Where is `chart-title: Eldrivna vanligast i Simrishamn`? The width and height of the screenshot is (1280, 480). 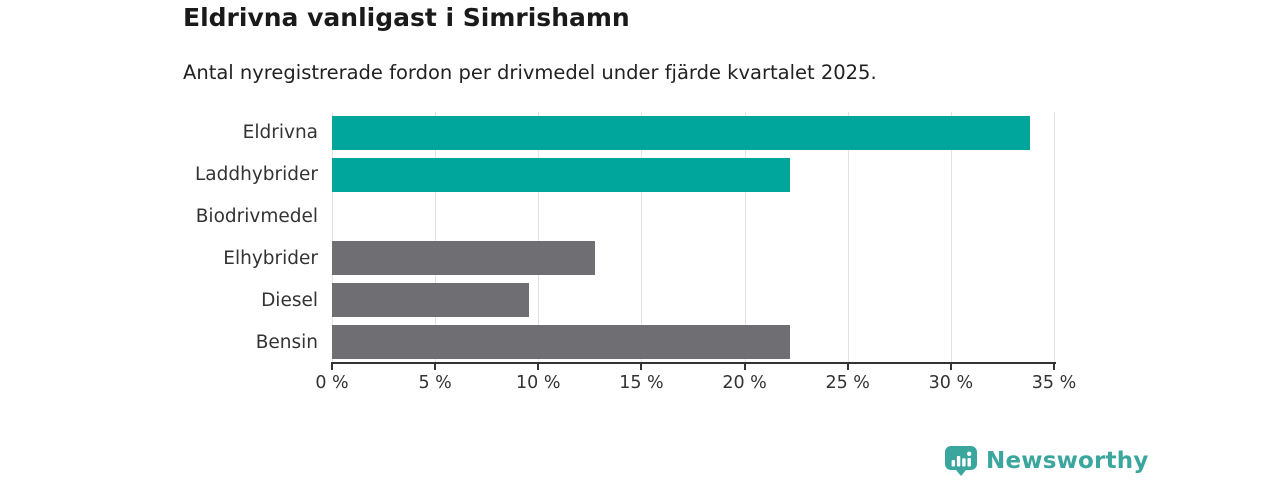 chart-title: Eldrivna vanligast i Simrishamn is located at coordinates (406, 17).